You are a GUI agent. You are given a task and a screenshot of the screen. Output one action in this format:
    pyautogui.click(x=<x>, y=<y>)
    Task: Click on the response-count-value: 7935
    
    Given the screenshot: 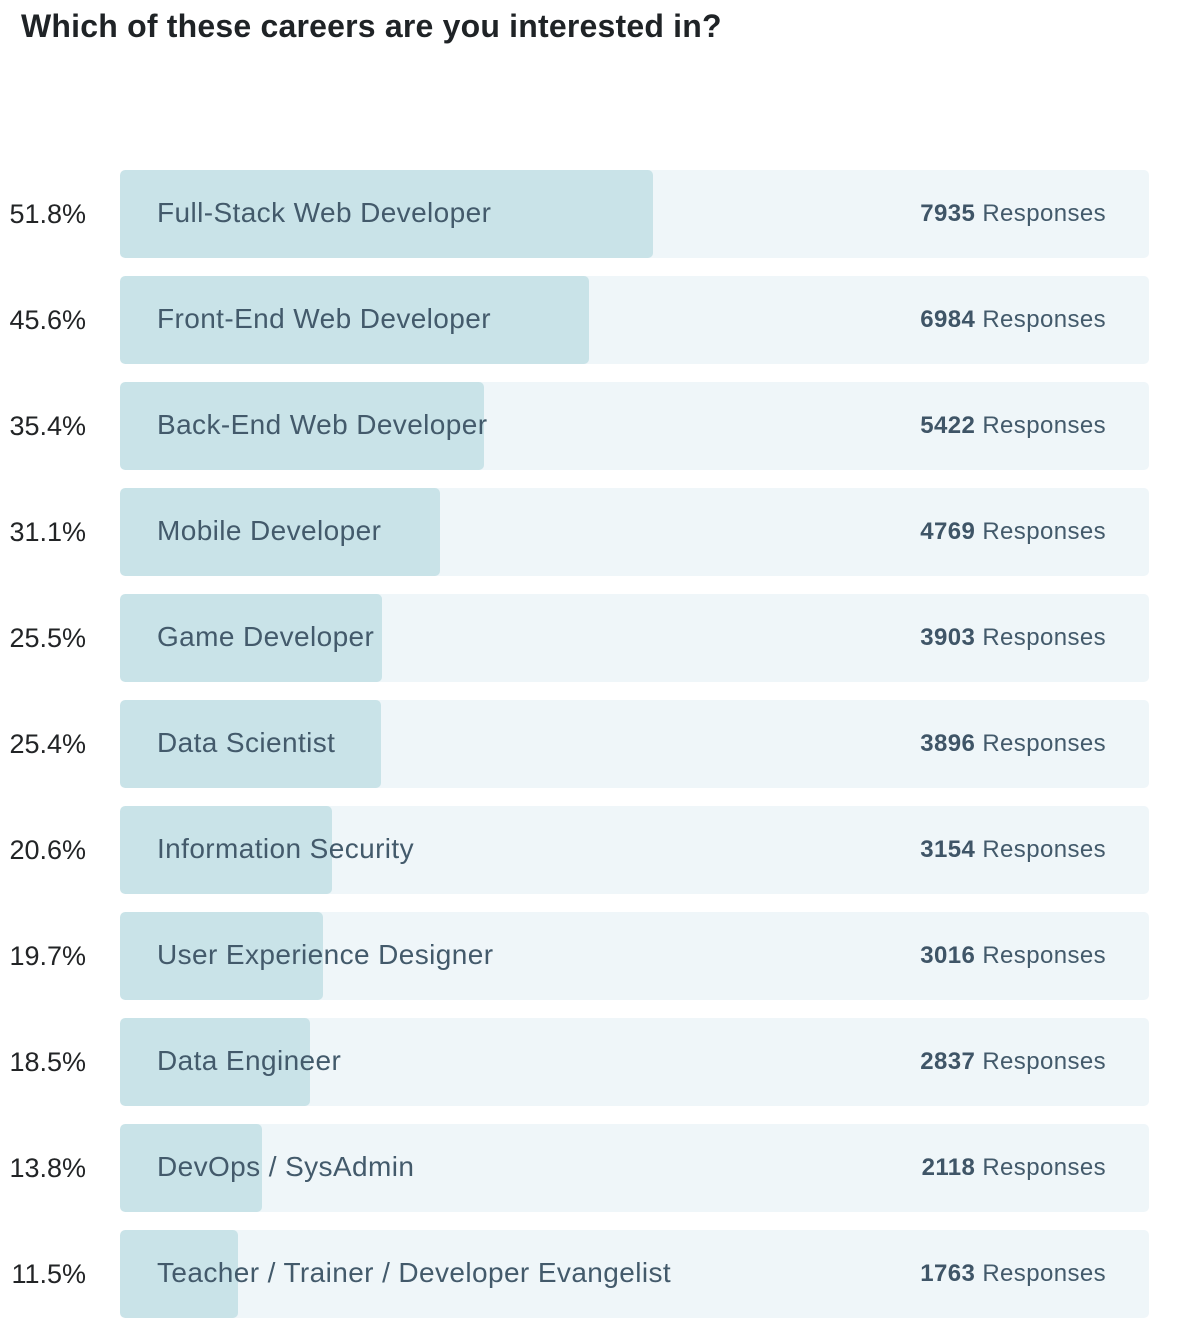 What is the action you would take?
    pyautogui.click(x=948, y=213)
    